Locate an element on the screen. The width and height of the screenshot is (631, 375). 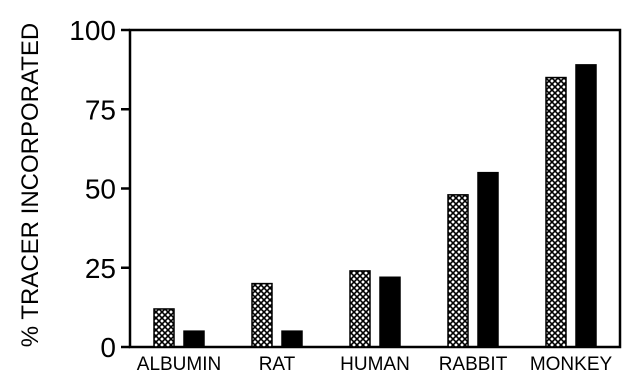
category-label: ALBUMIN is located at coordinates (179, 364).